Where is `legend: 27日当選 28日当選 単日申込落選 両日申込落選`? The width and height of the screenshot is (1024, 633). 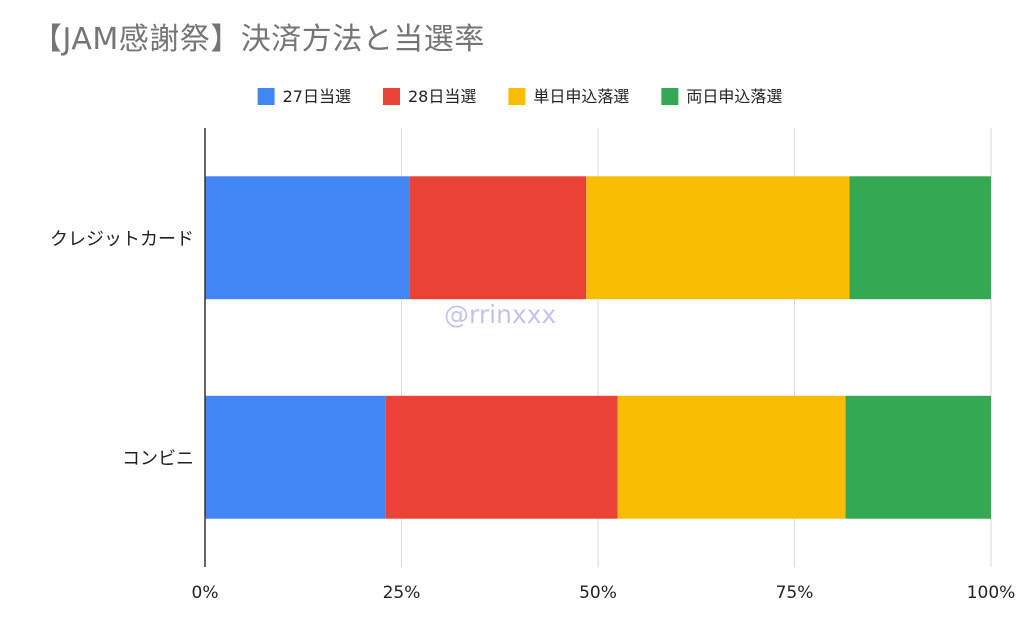
legend: 27日当選 28日当選 単日申込落選 両日申込落選 is located at coordinates (519, 96).